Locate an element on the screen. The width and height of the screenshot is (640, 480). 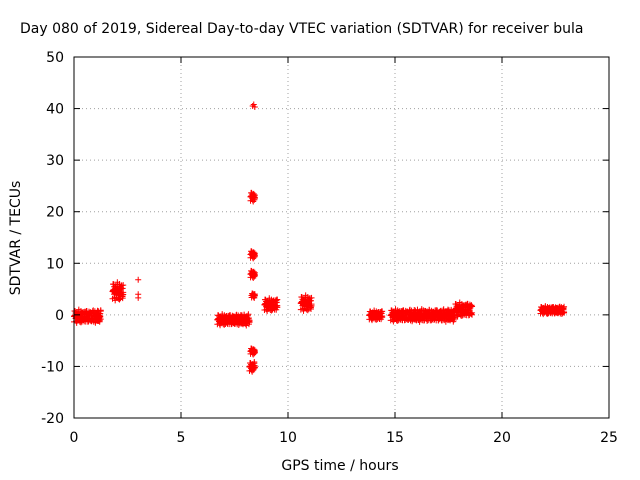
y-tick-label: 0 is located at coordinates (59, 316).